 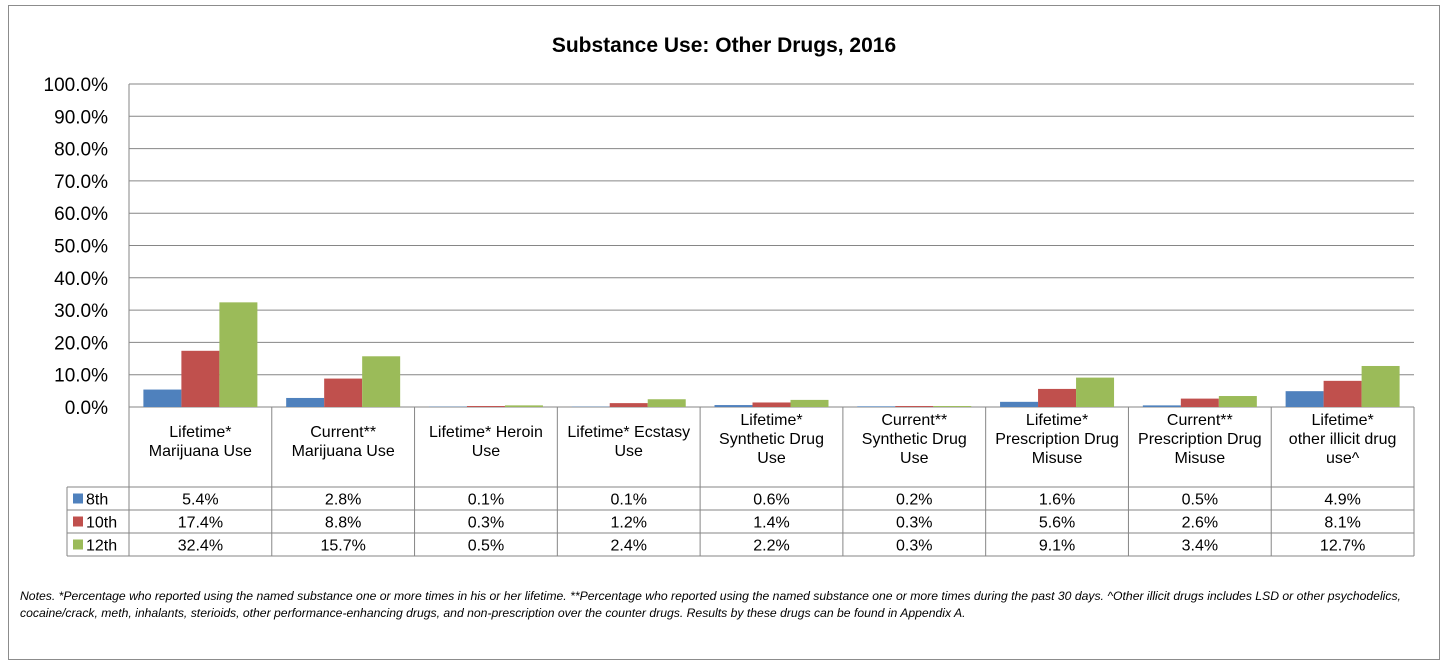 I want to click on data-label: 1.4%, so click(x=771, y=523).